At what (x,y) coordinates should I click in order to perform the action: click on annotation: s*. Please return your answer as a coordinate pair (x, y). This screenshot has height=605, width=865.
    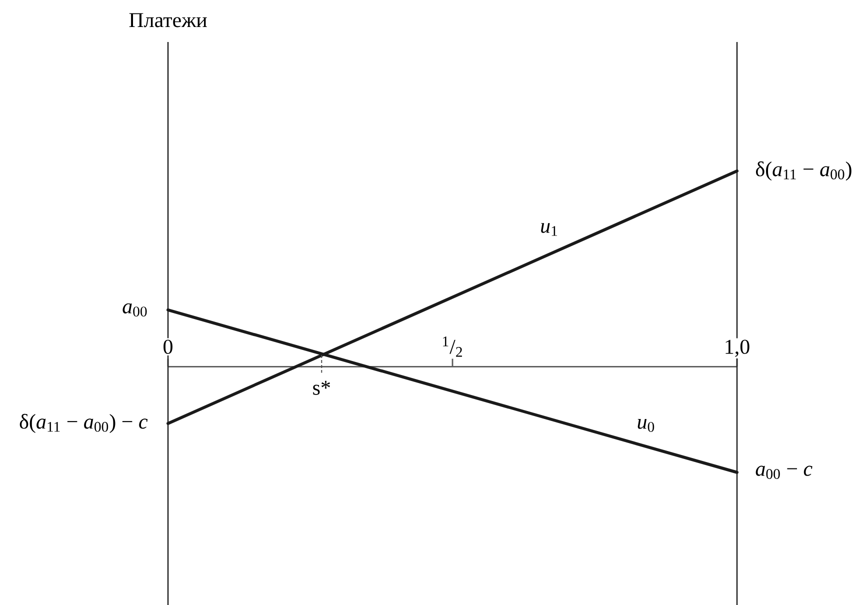
    Looking at the image, I should click on (321, 387).